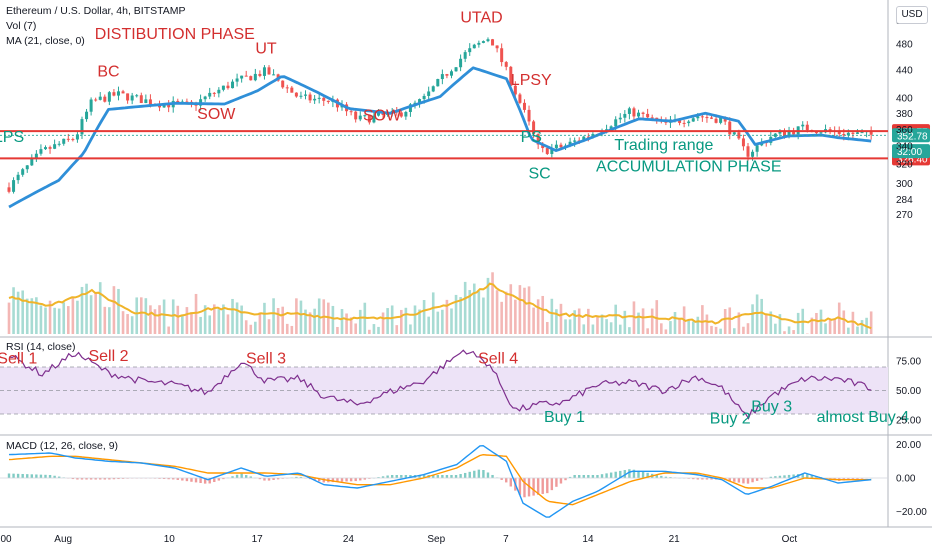 The height and width of the screenshot is (550, 932). What do you see at coordinates (258, 539) in the screenshot?
I see `time-axis-tick: 17` at bounding box center [258, 539].